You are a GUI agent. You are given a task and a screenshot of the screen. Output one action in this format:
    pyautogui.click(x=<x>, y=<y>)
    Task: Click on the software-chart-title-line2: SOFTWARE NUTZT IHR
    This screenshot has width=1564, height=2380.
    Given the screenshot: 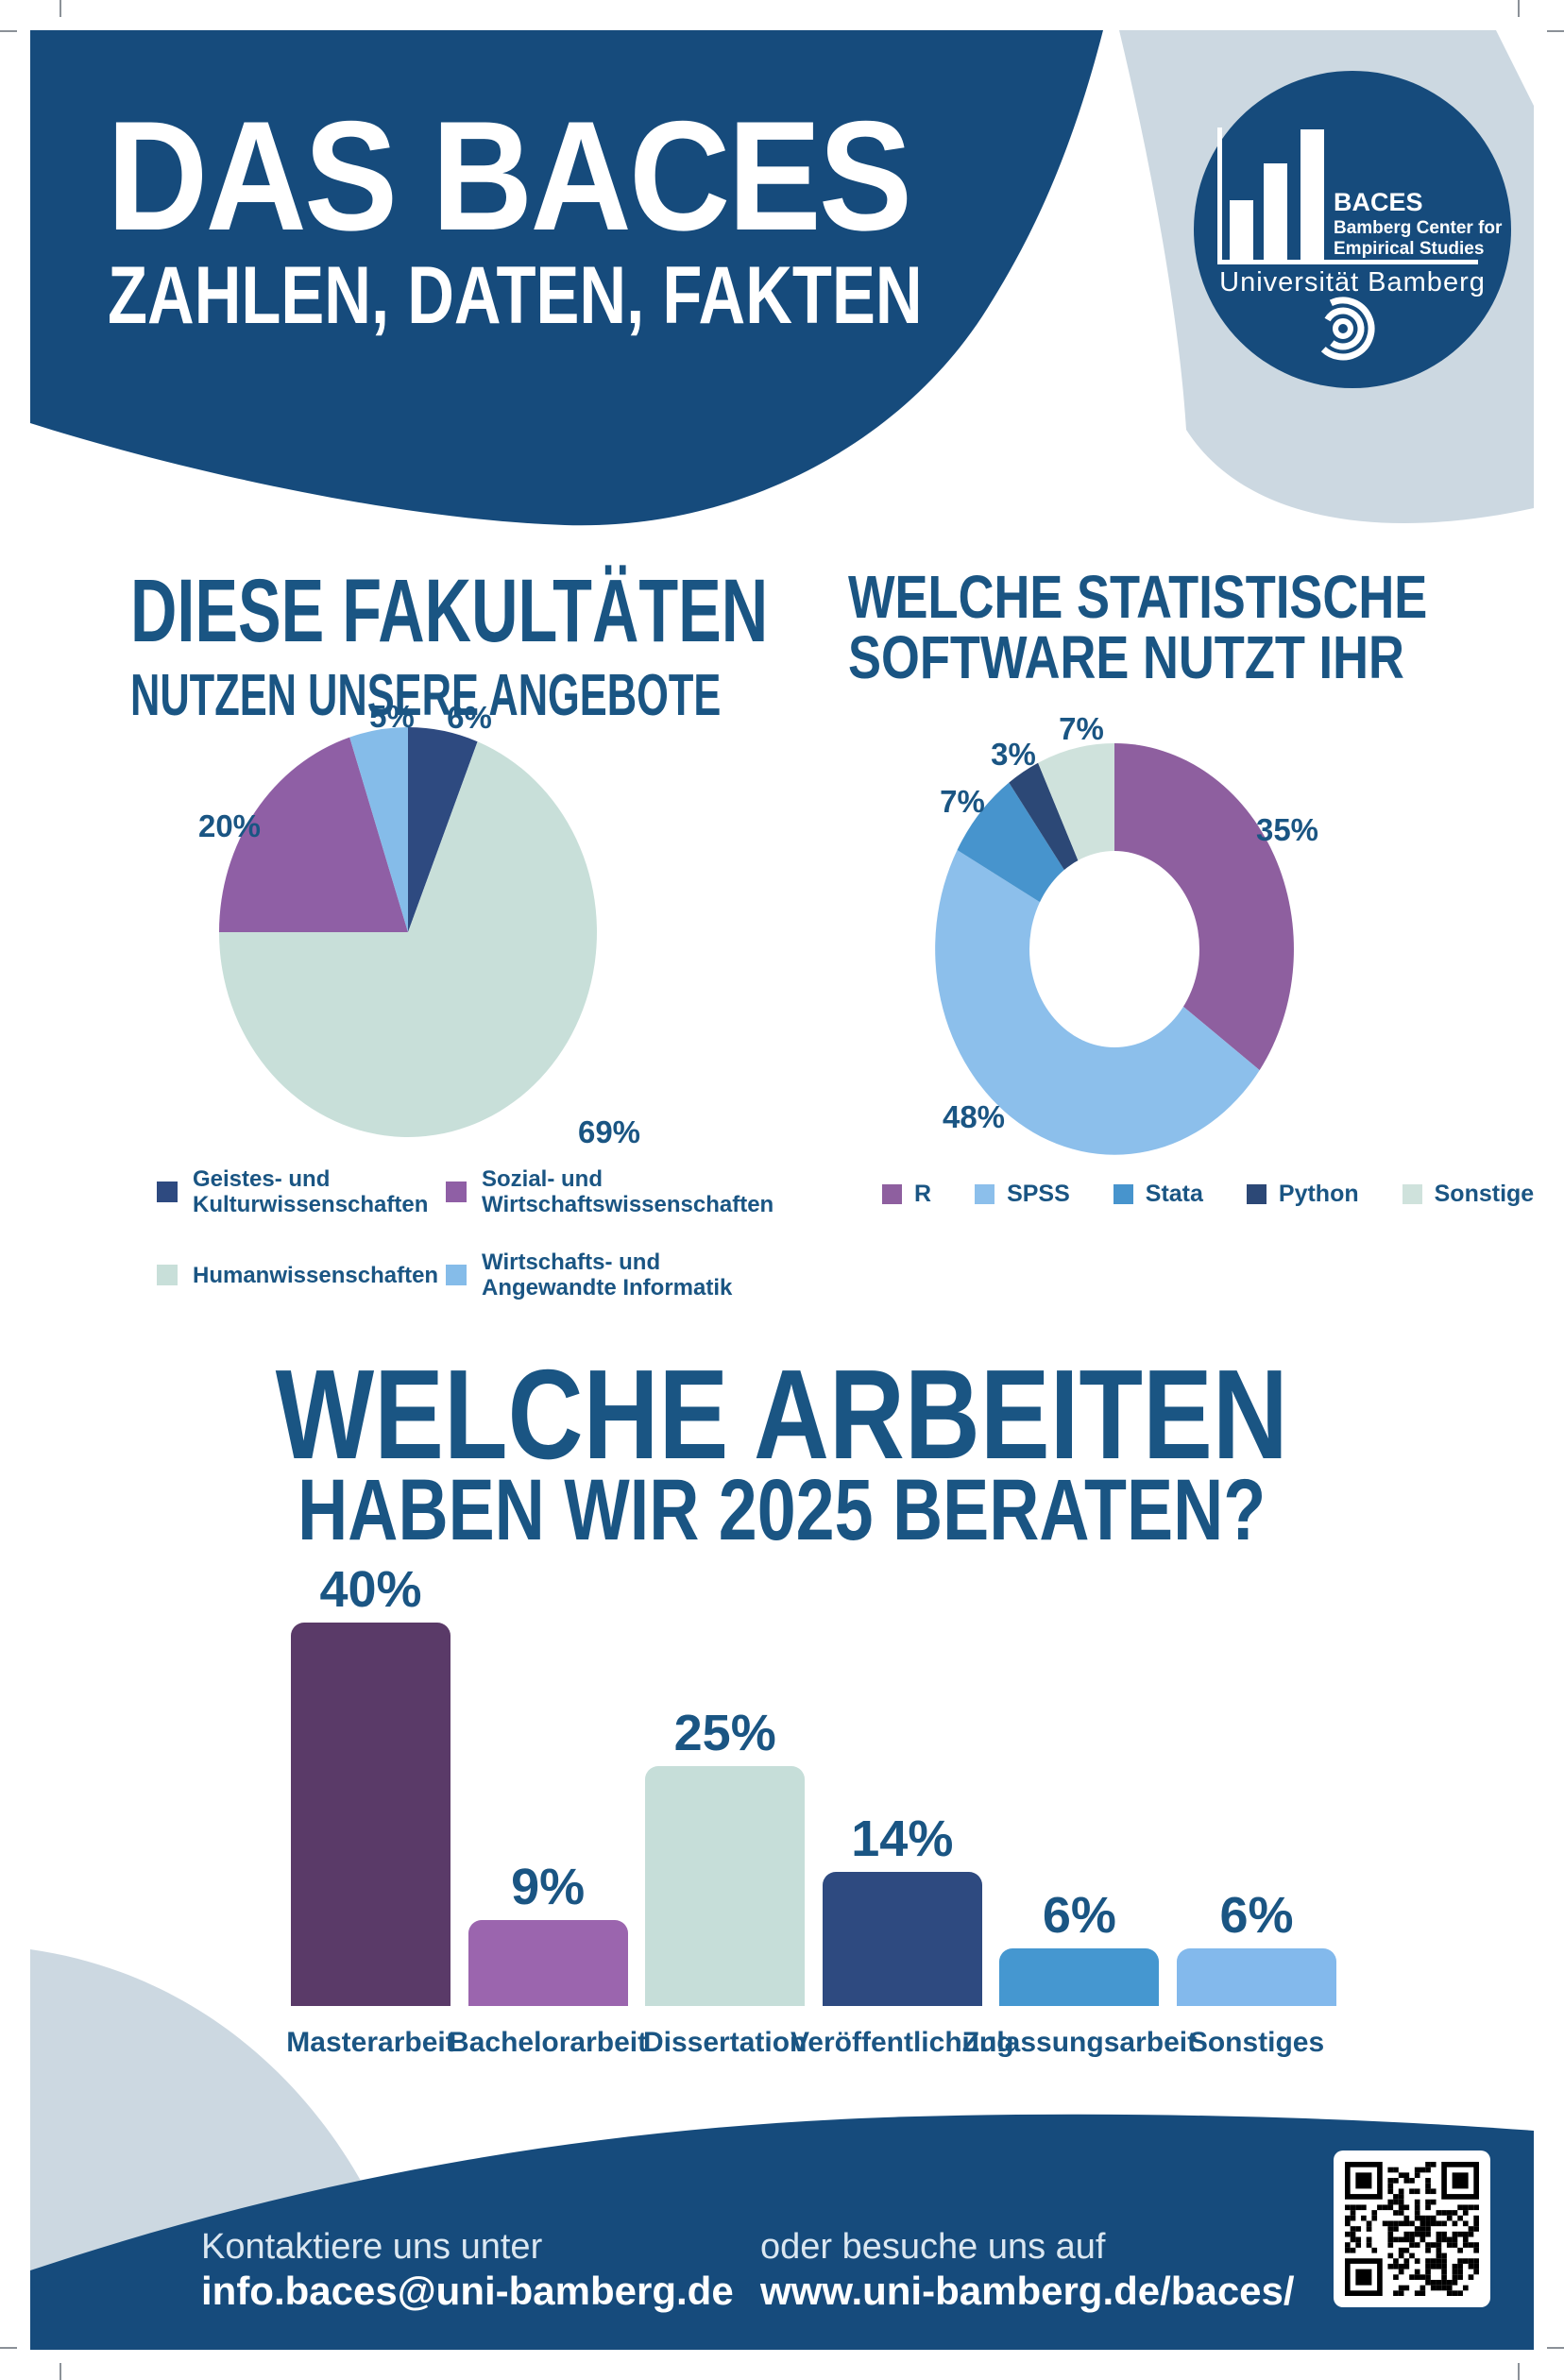 What is the action you would take?
    pyautogui.click(x=1126, y=657)
    